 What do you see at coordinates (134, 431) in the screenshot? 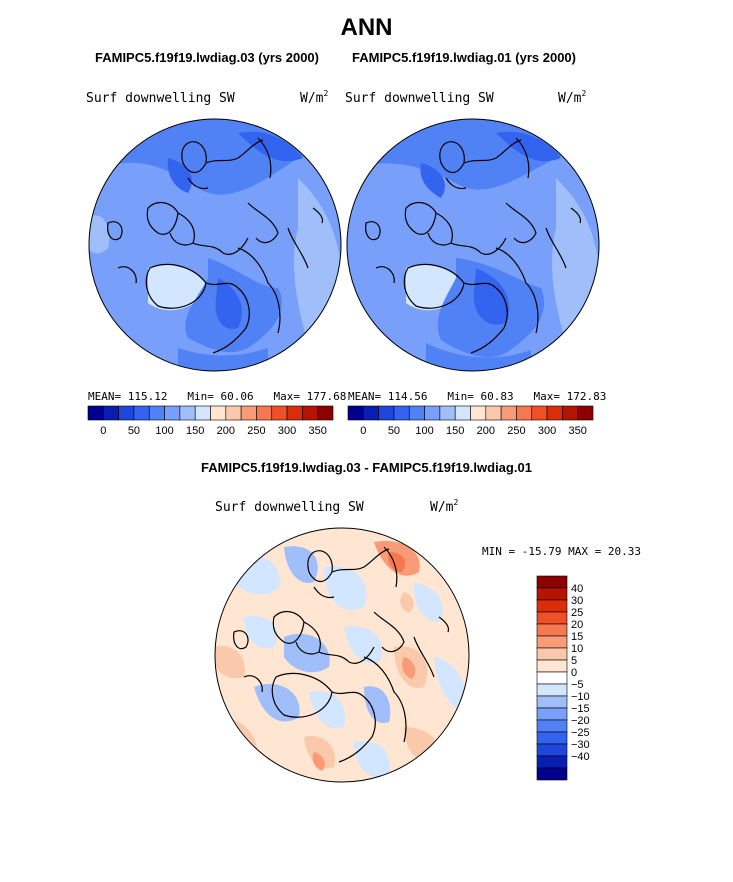
I see `left-colorbar-label: 50` at bounding box center [134, 431].